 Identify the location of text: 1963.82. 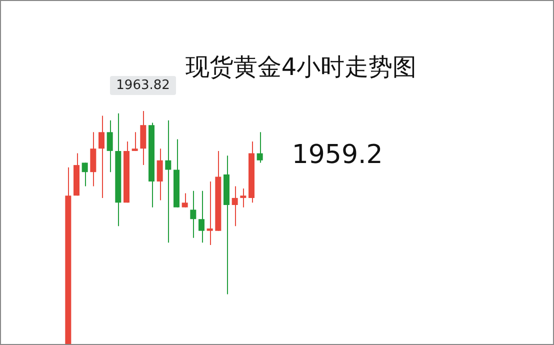
(143, 85).